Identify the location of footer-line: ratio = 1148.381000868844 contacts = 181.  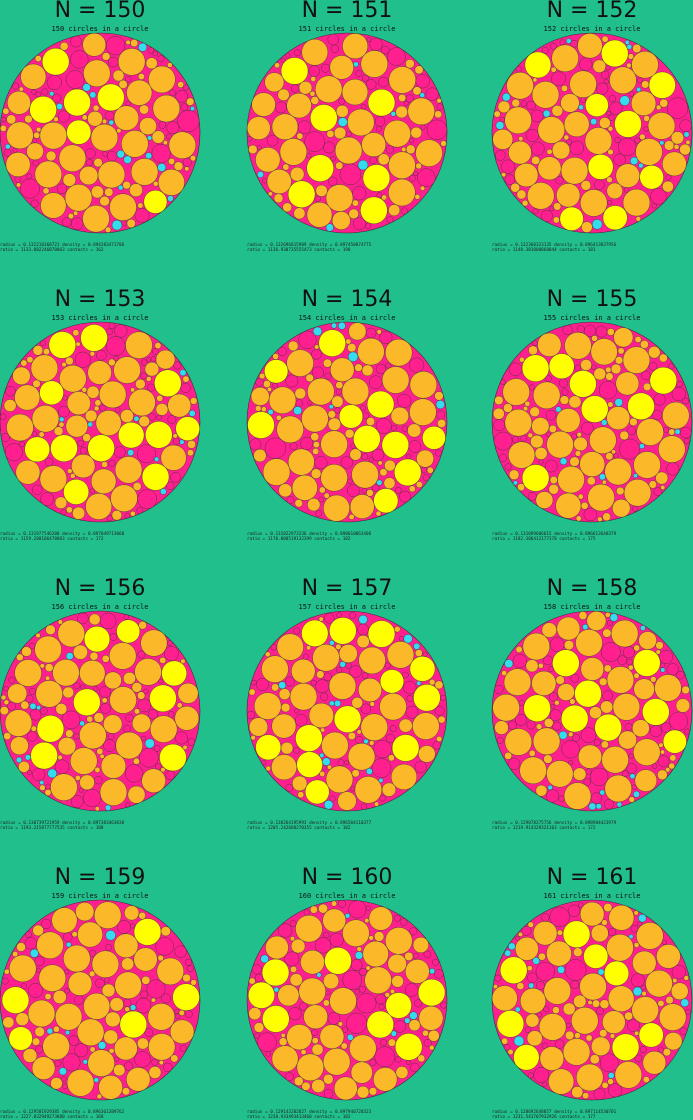
(544, 250).